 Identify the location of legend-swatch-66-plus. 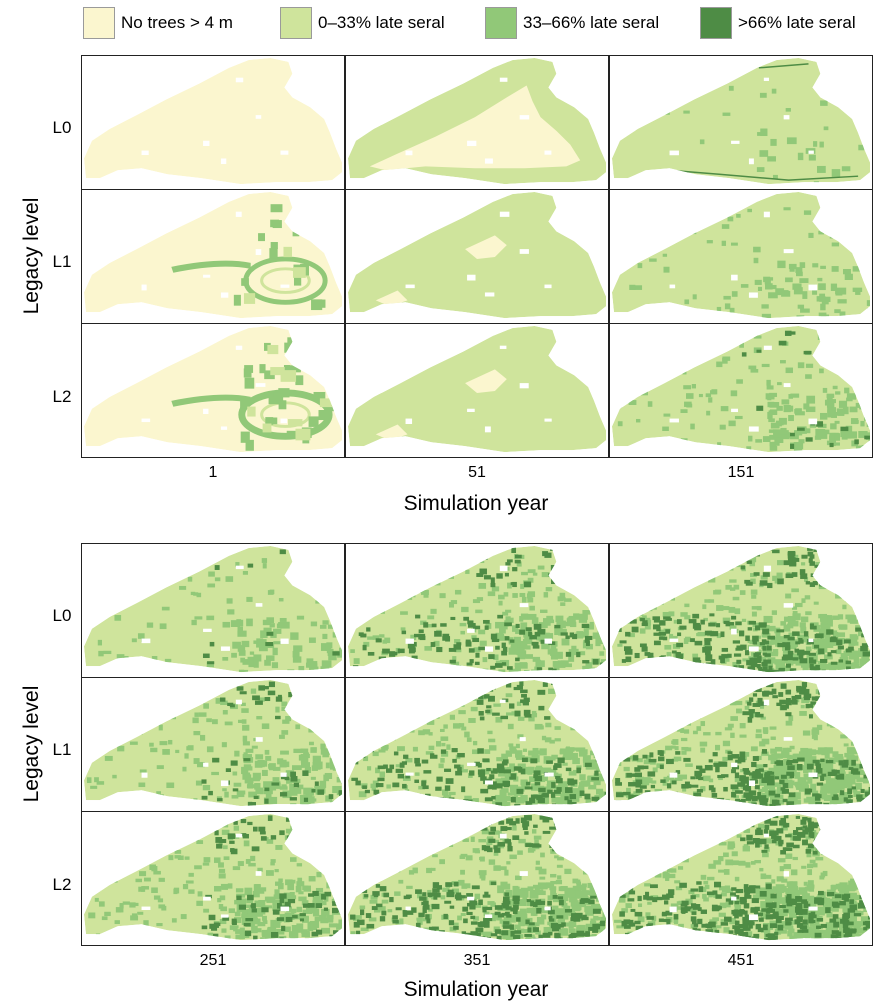
(716, 23).